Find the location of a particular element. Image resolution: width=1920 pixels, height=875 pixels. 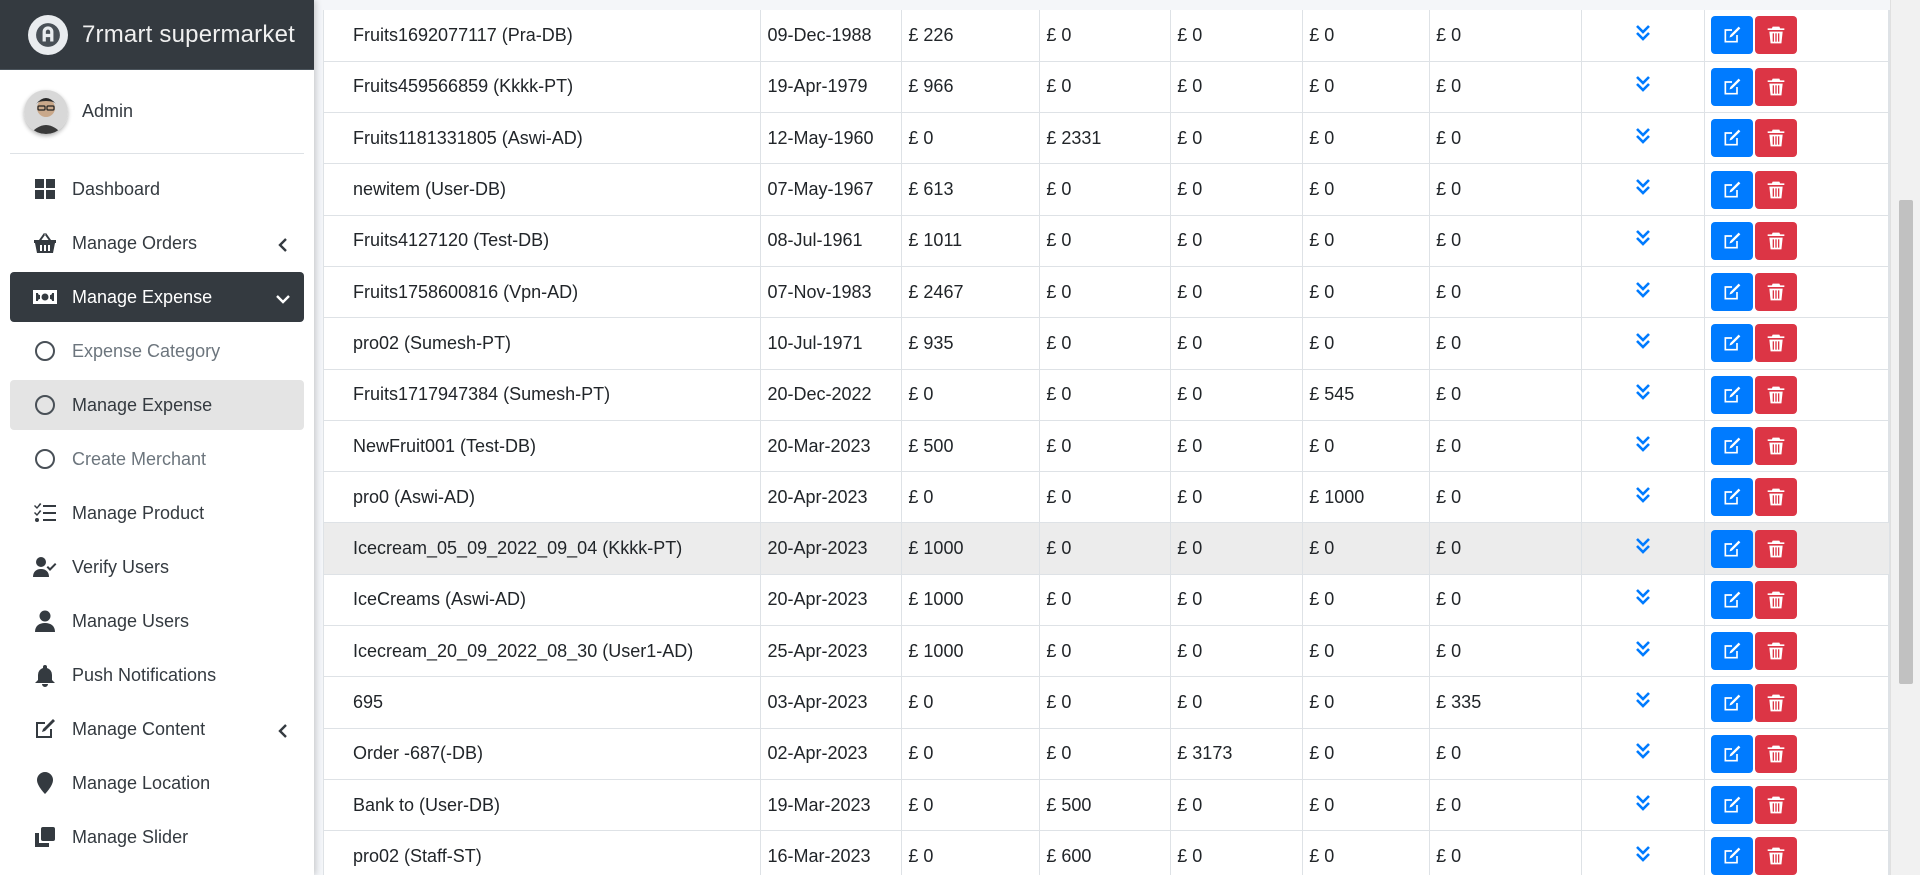

sidebar-item-manage-product: Manage Product is located at coordinates (157, 513).